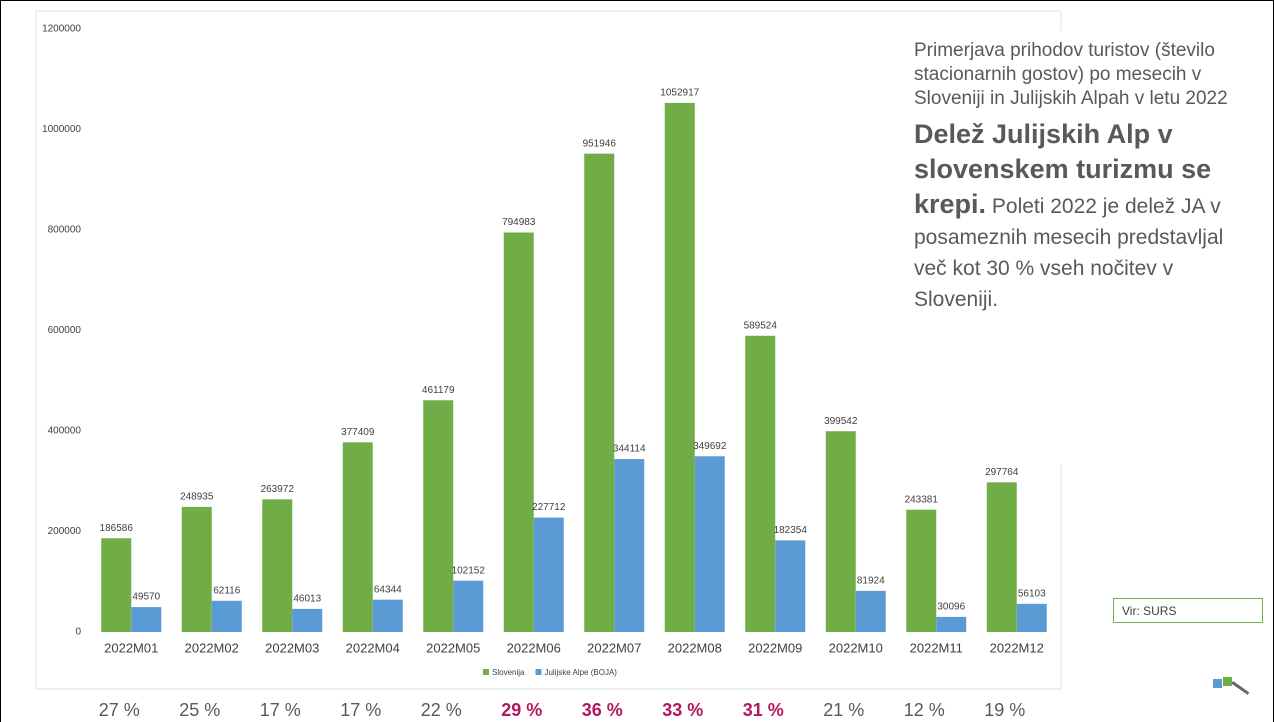  I want to click on source: Vir: SURS, so click(1188, 610).